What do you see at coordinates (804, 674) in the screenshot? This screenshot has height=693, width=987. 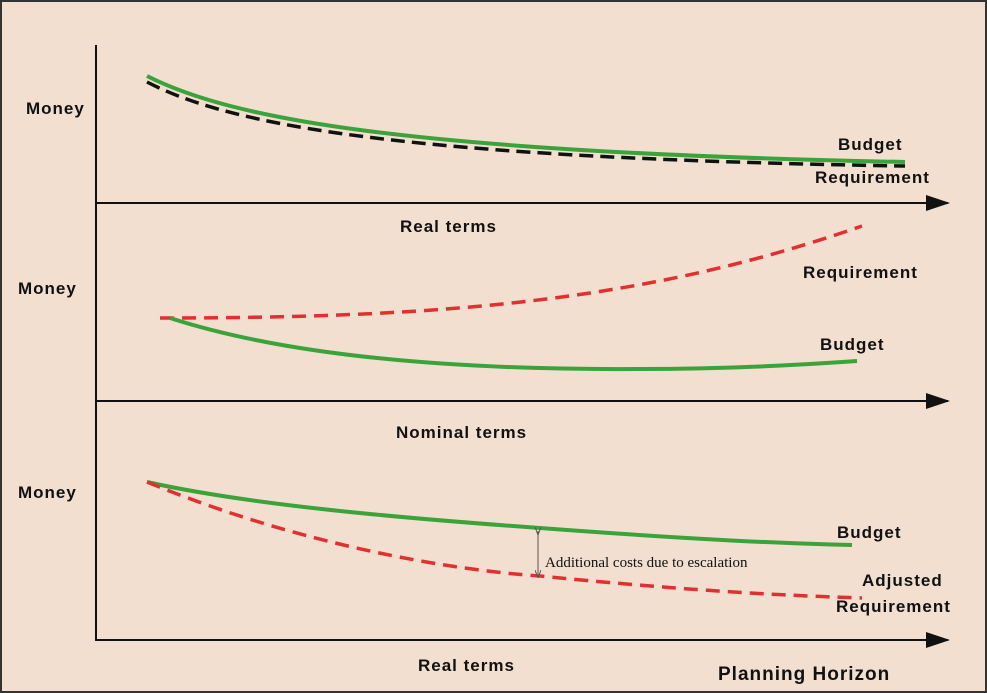 I see `horizon-label: Planning Horizon` at bounding box center [804, 674].